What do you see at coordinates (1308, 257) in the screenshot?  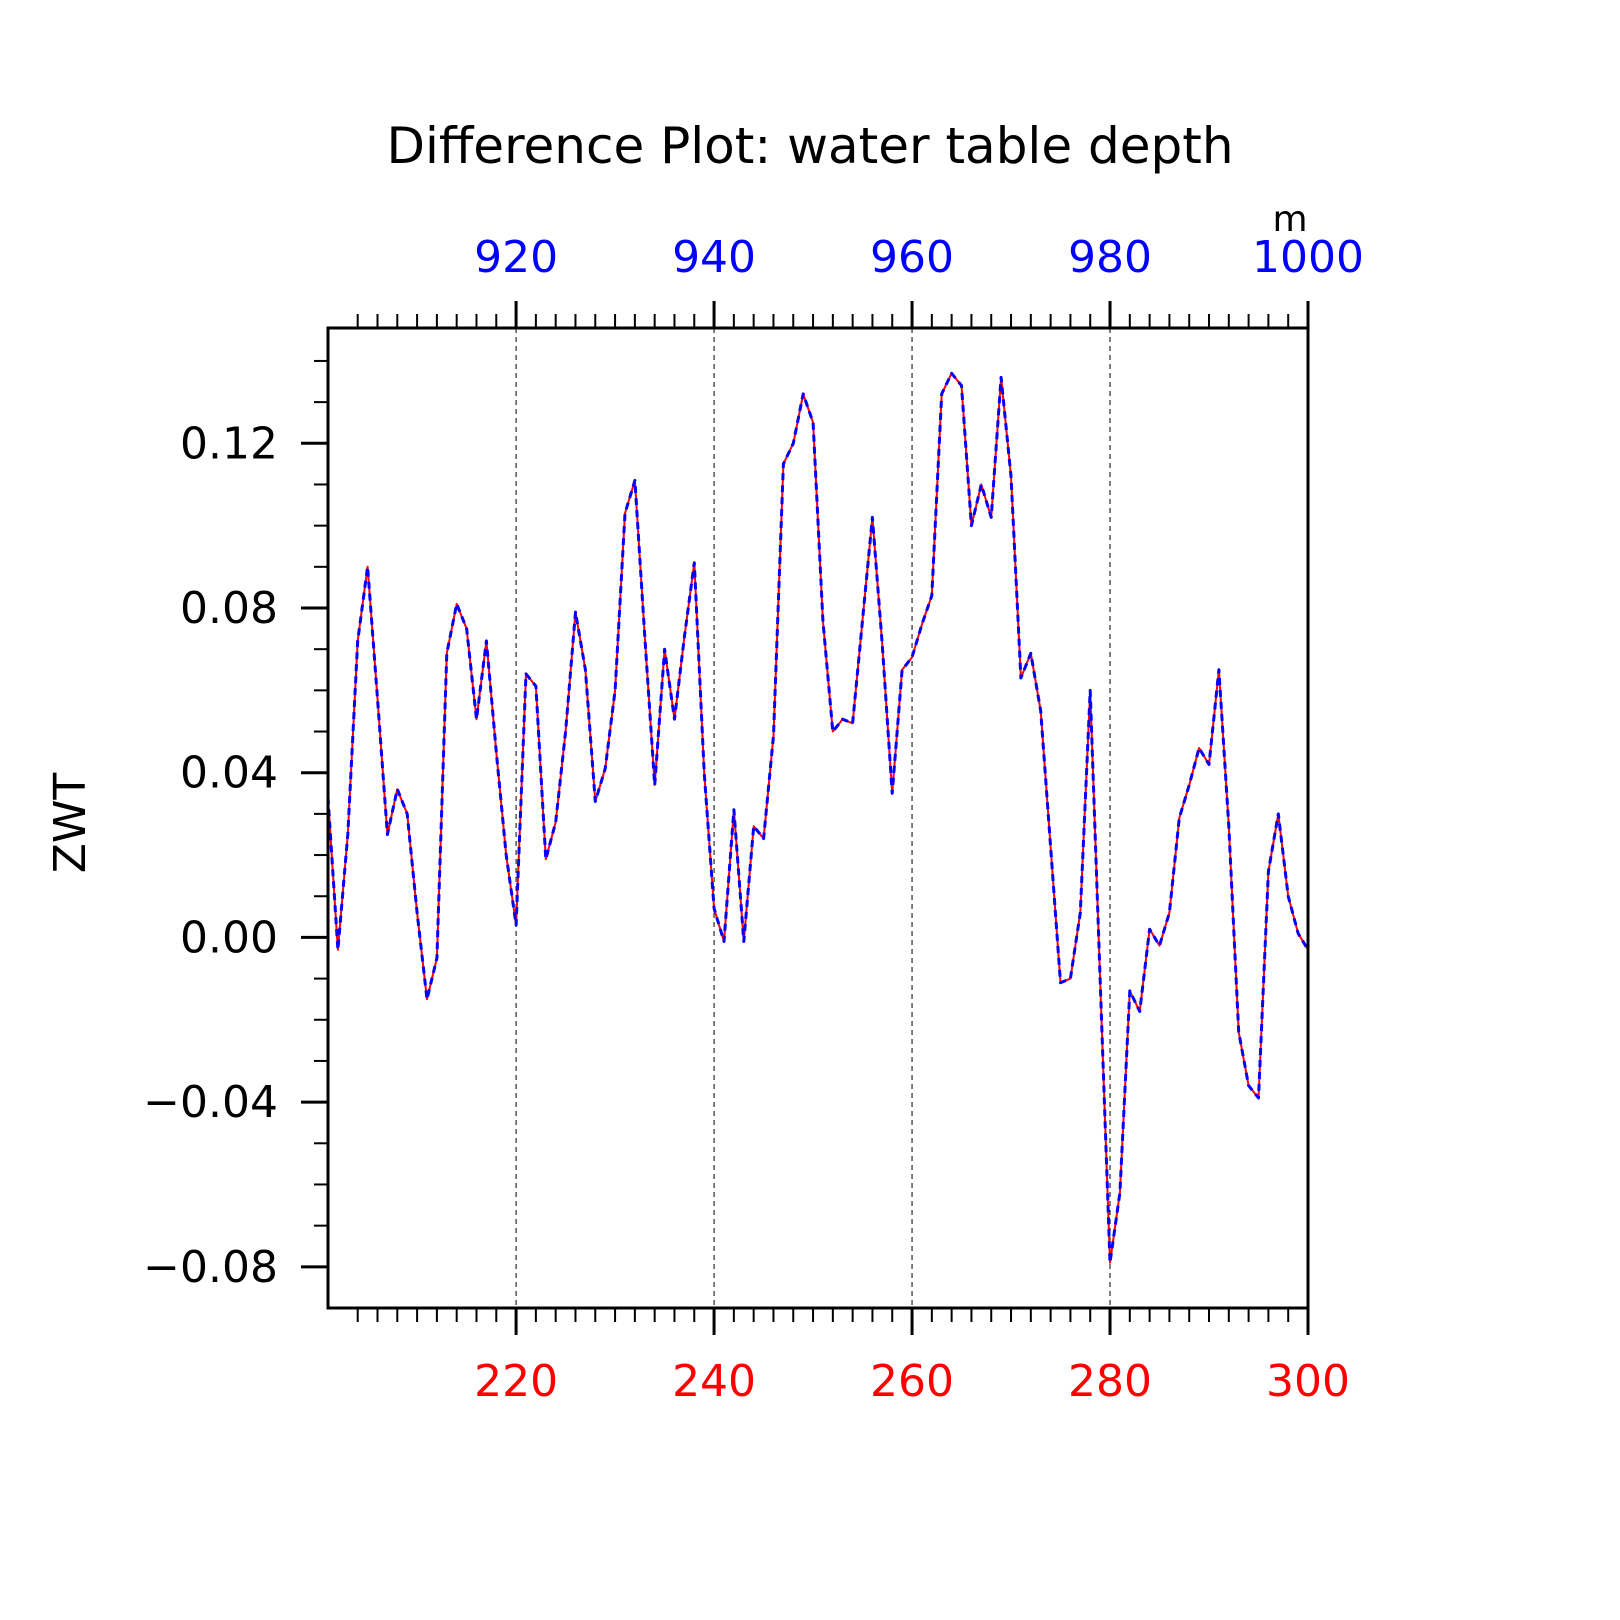 I see `x-tick-label-top: 1000` at bounding box center [1308, 257].